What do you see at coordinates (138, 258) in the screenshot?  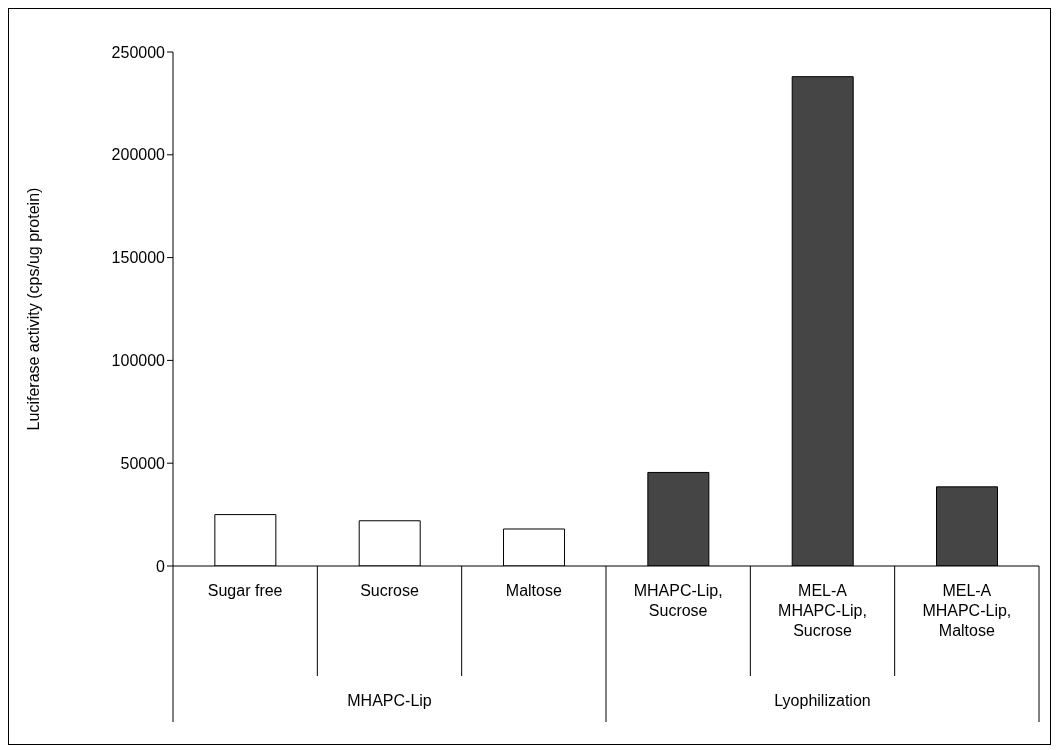 I see `y-tick-label: 150000` at bounding box center [138, 258].